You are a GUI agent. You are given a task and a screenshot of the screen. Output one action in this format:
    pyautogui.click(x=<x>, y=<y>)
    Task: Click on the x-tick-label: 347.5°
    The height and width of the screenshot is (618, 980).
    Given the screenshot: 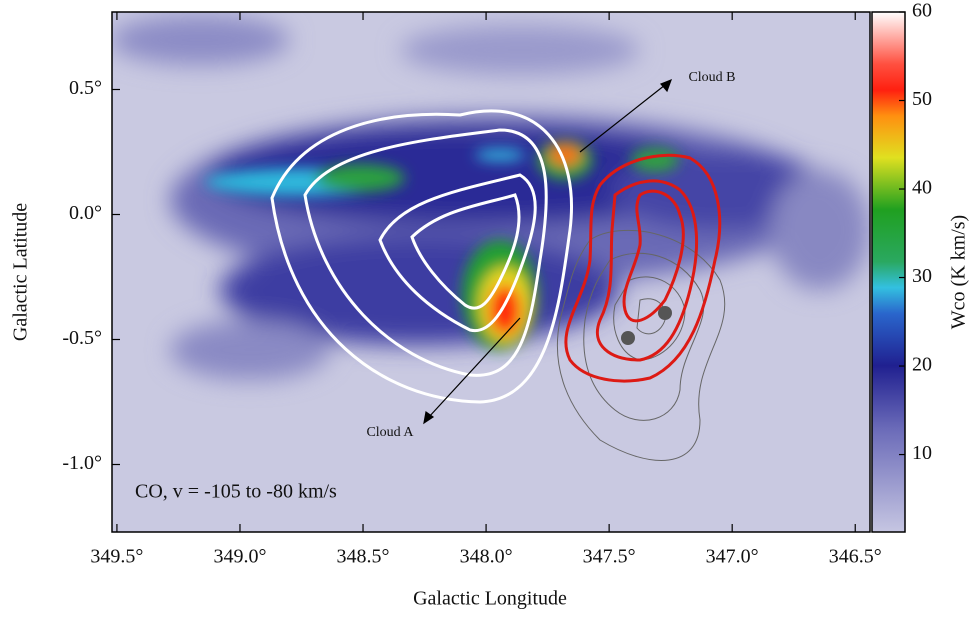 What is the action you would take?
    pyautogui.click(x=609, y=557)
    